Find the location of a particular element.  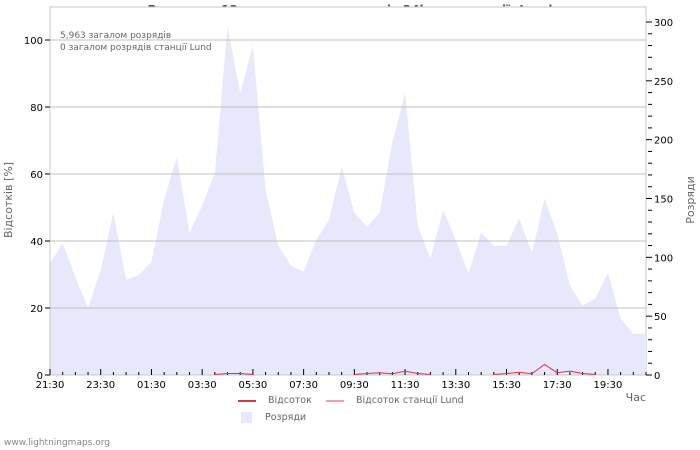

footer-link: www.lightningmaps.org is located at coordinates (57, 443).